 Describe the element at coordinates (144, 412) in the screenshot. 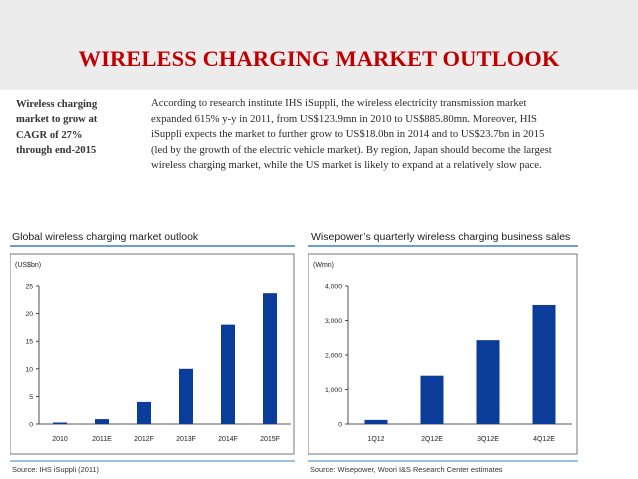

I see `bar-2012F` at that location.